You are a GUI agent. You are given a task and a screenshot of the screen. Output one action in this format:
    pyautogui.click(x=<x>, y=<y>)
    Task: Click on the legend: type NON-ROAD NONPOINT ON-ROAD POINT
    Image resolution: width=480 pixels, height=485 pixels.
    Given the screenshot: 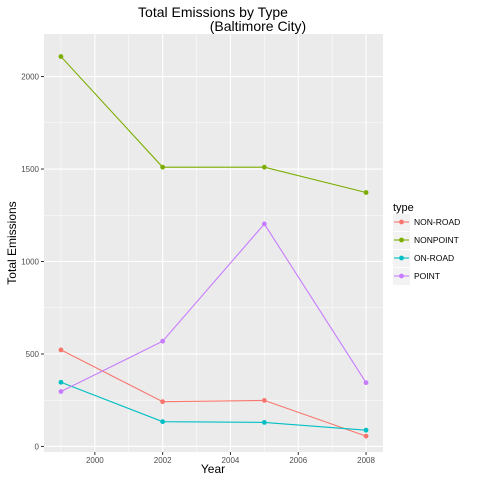 What is the action you would take?
    pyautogui.click(x=426, y=243)
    